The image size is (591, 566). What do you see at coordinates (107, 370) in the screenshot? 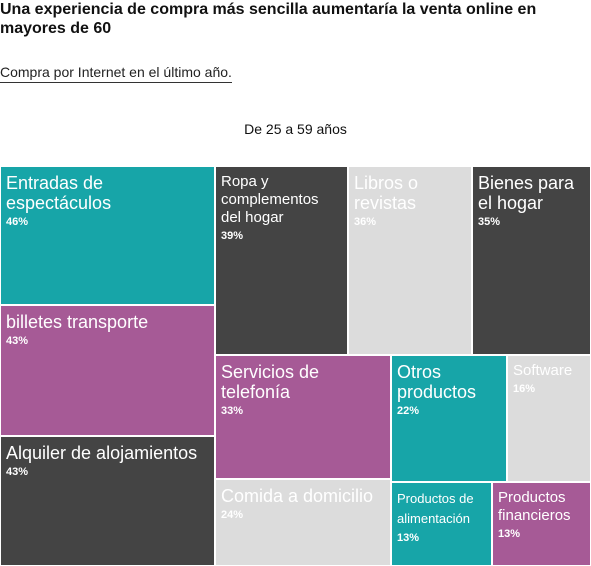
I see `treemap-tile: billetes transporte 43%` at bounding box center [107, 370].